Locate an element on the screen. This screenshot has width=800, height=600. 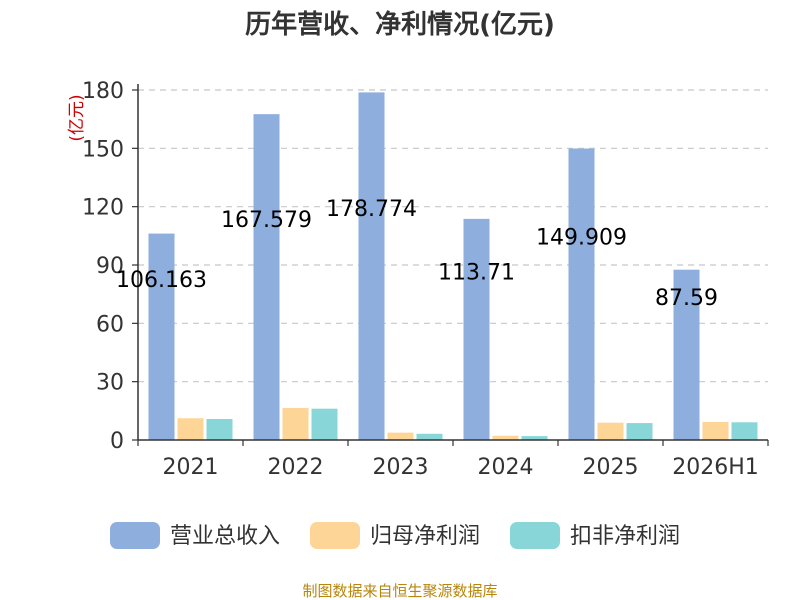
chart-title: 历年营收、净利情况(亿元) is located at coordinates (400, 24).